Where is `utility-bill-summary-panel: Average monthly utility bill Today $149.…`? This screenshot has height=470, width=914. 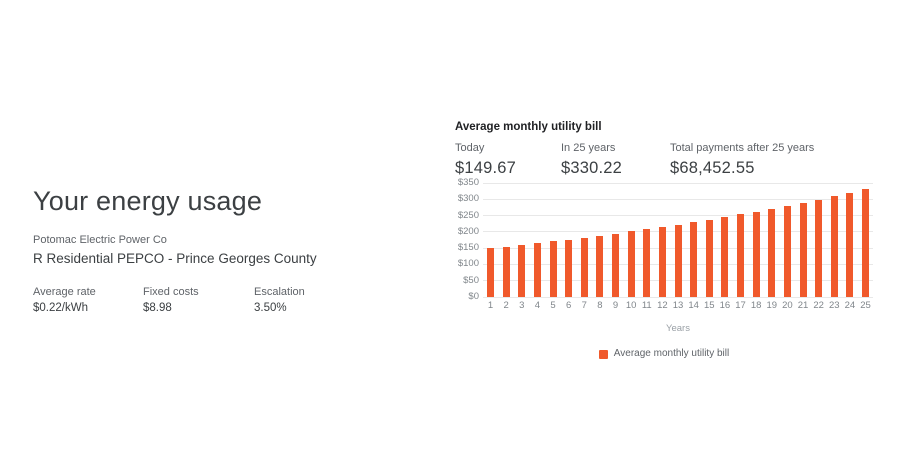
utility-bill-summary-panel: Average monthly utility bill Today $149.… is located at coordinates (670, 149).